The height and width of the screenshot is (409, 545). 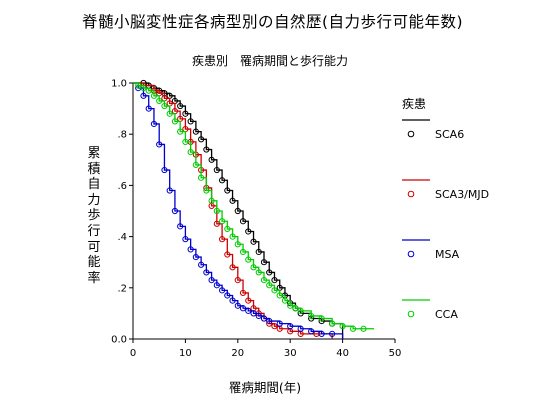 What do you see at coordinates (265, 387) in the screenshot?
I see `x-axis-label: 罹病期間(年)` at bounding box center [265, 387].